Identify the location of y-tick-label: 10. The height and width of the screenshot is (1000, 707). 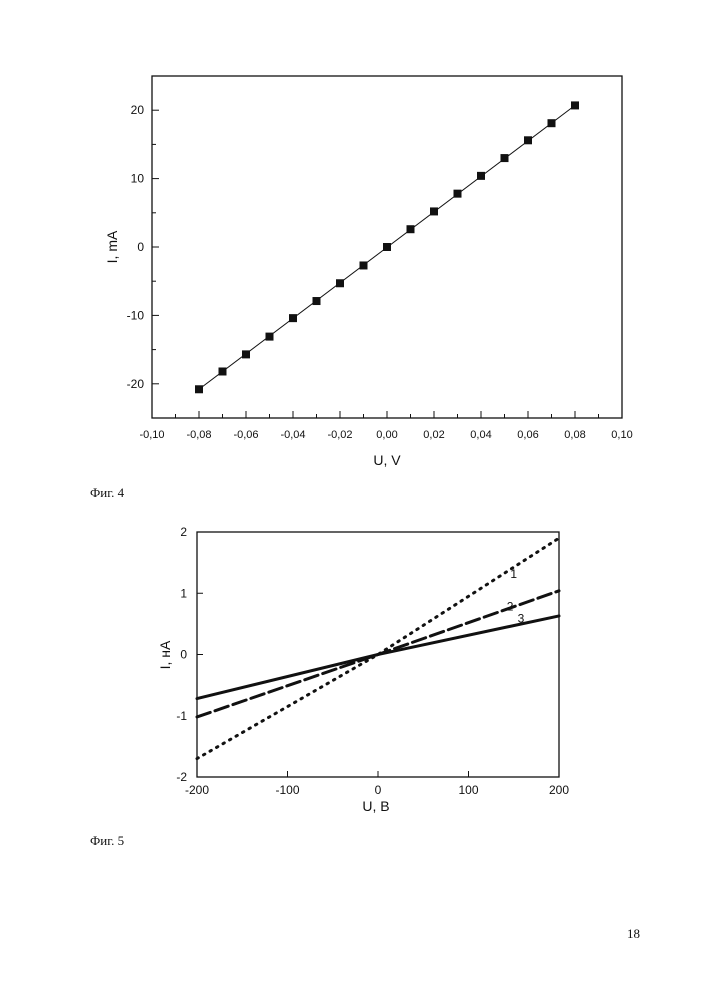
(138, 179).